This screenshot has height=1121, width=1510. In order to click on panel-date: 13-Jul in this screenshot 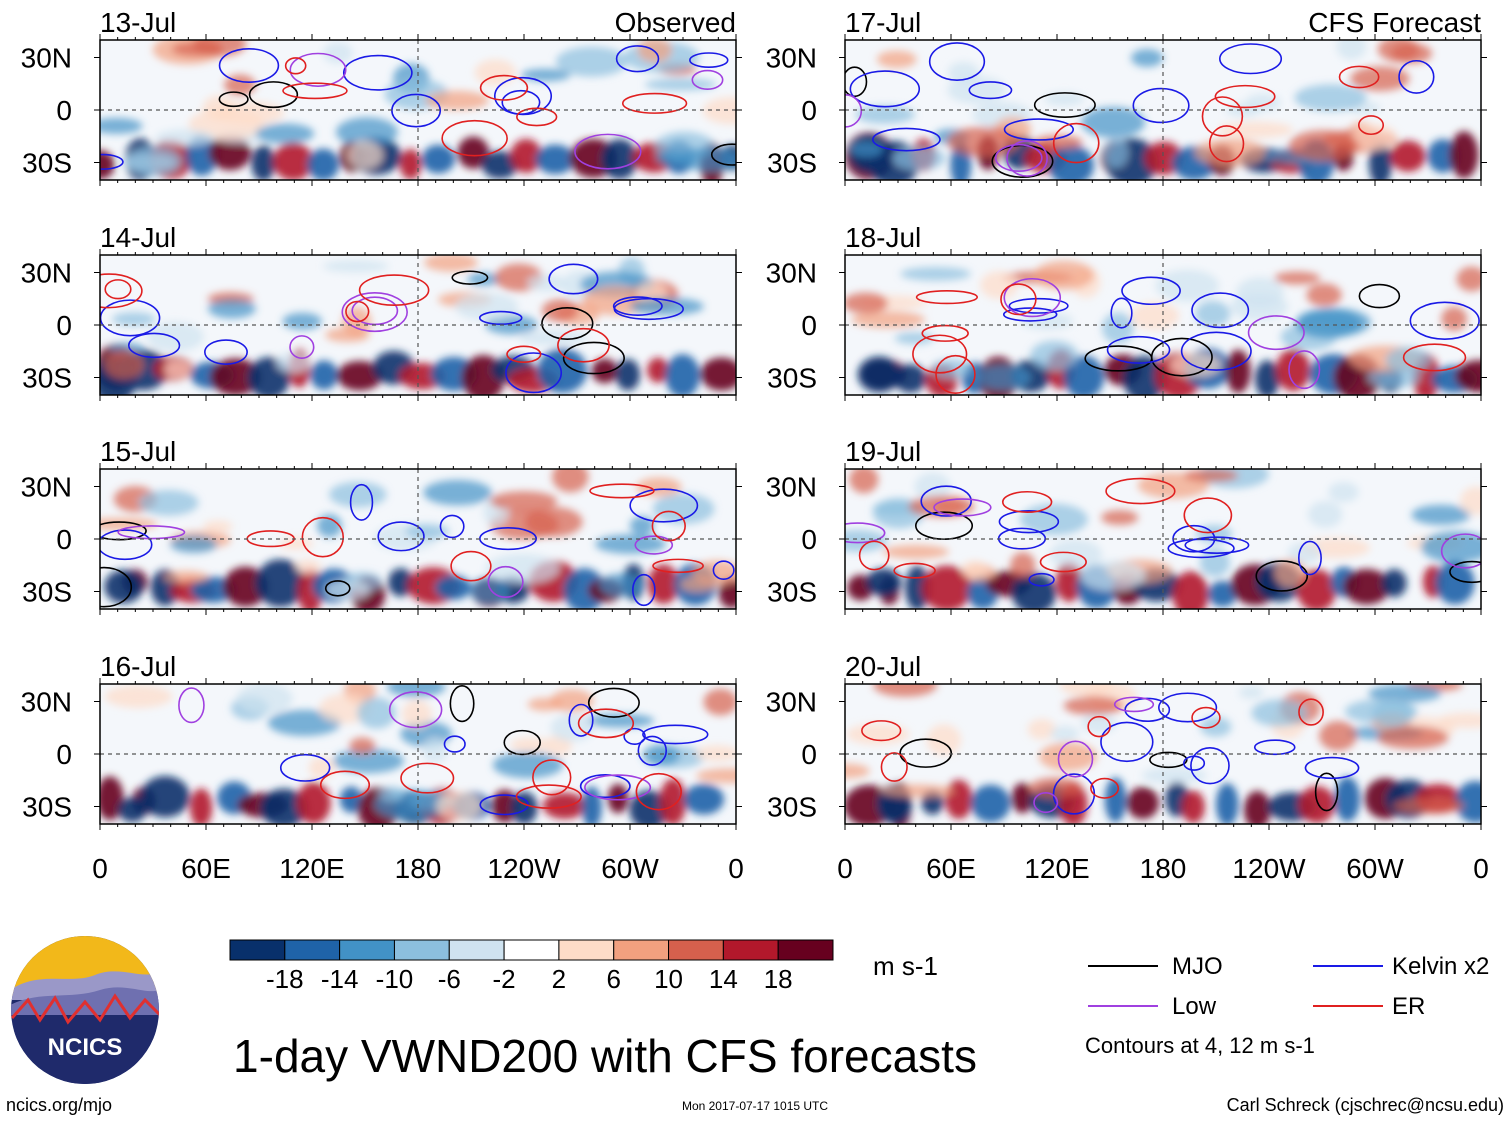, I will do `click(138, 22)`.